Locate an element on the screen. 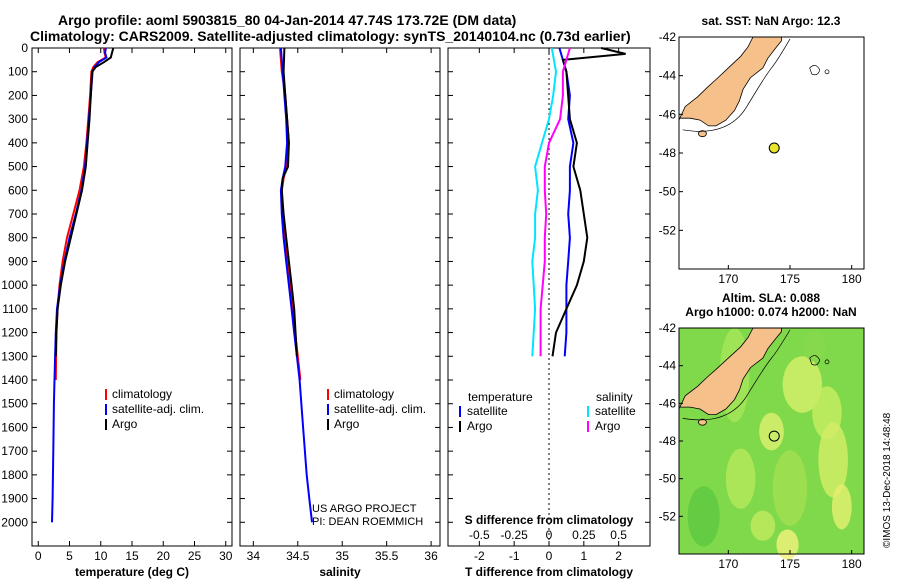 The width and height of the screenshot is (900, 580). y-tick-label: 1800 is located at coordinates (14, 475).